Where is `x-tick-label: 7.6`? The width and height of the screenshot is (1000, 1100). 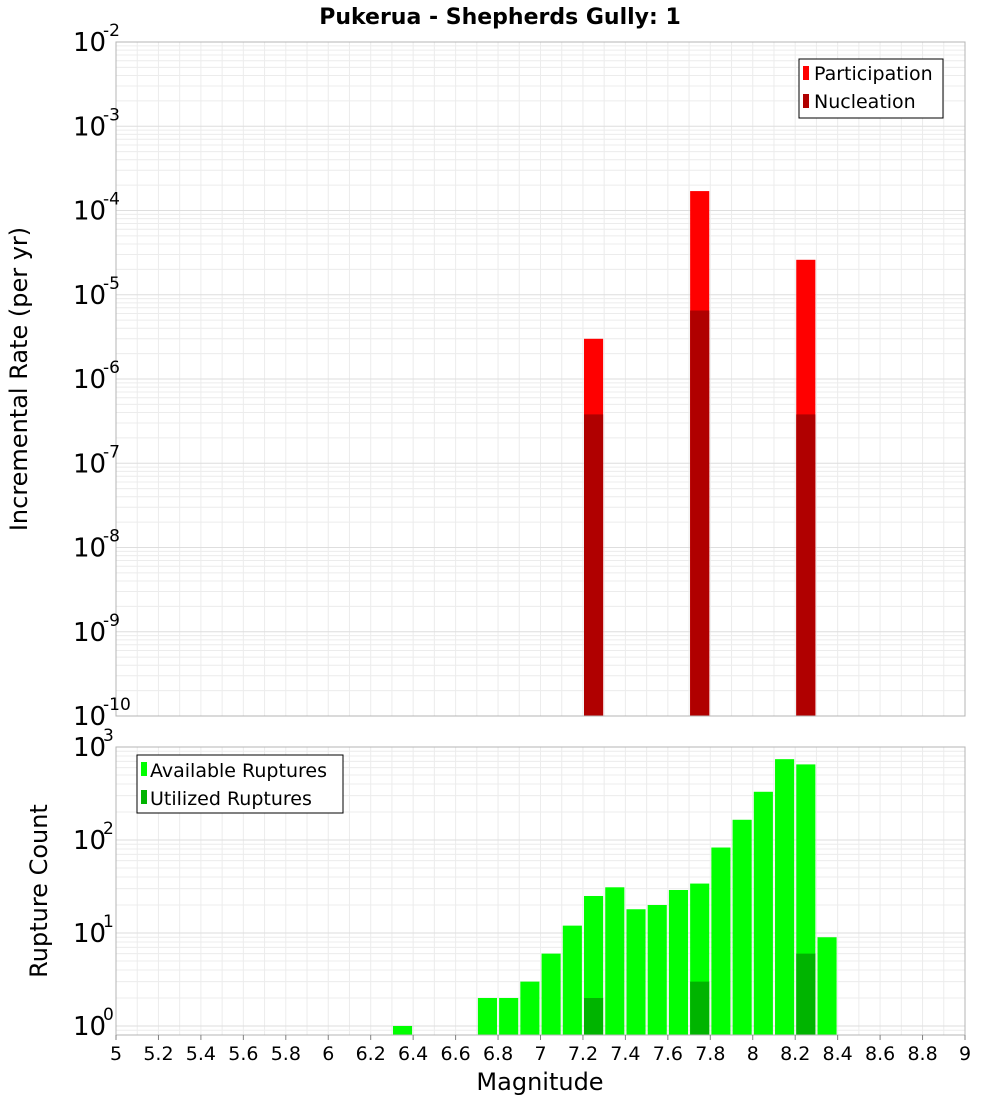
x-tick-label: 7.6 is located at coordinates (668, 1054).